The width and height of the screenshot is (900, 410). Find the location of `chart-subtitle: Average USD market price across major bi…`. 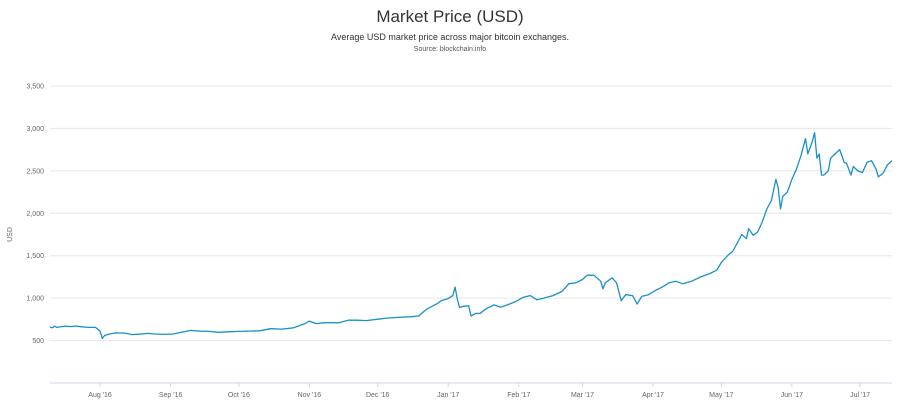

chart-subtitle: Average USD market price across major bi… is located at coordinates (450, 37).